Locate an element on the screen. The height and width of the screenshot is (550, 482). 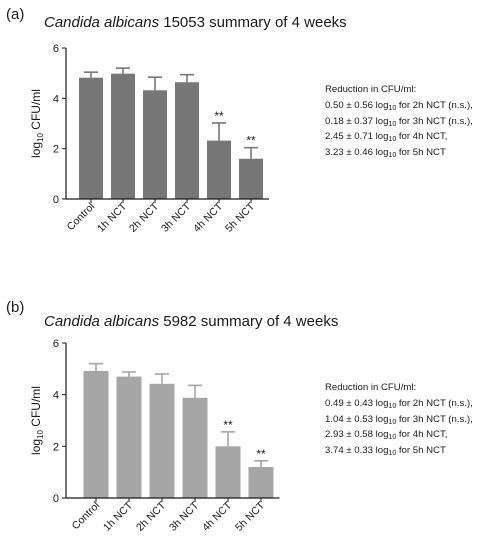
x-tick-label-a-4: 4h NCT is located at coordinates (208, 217).